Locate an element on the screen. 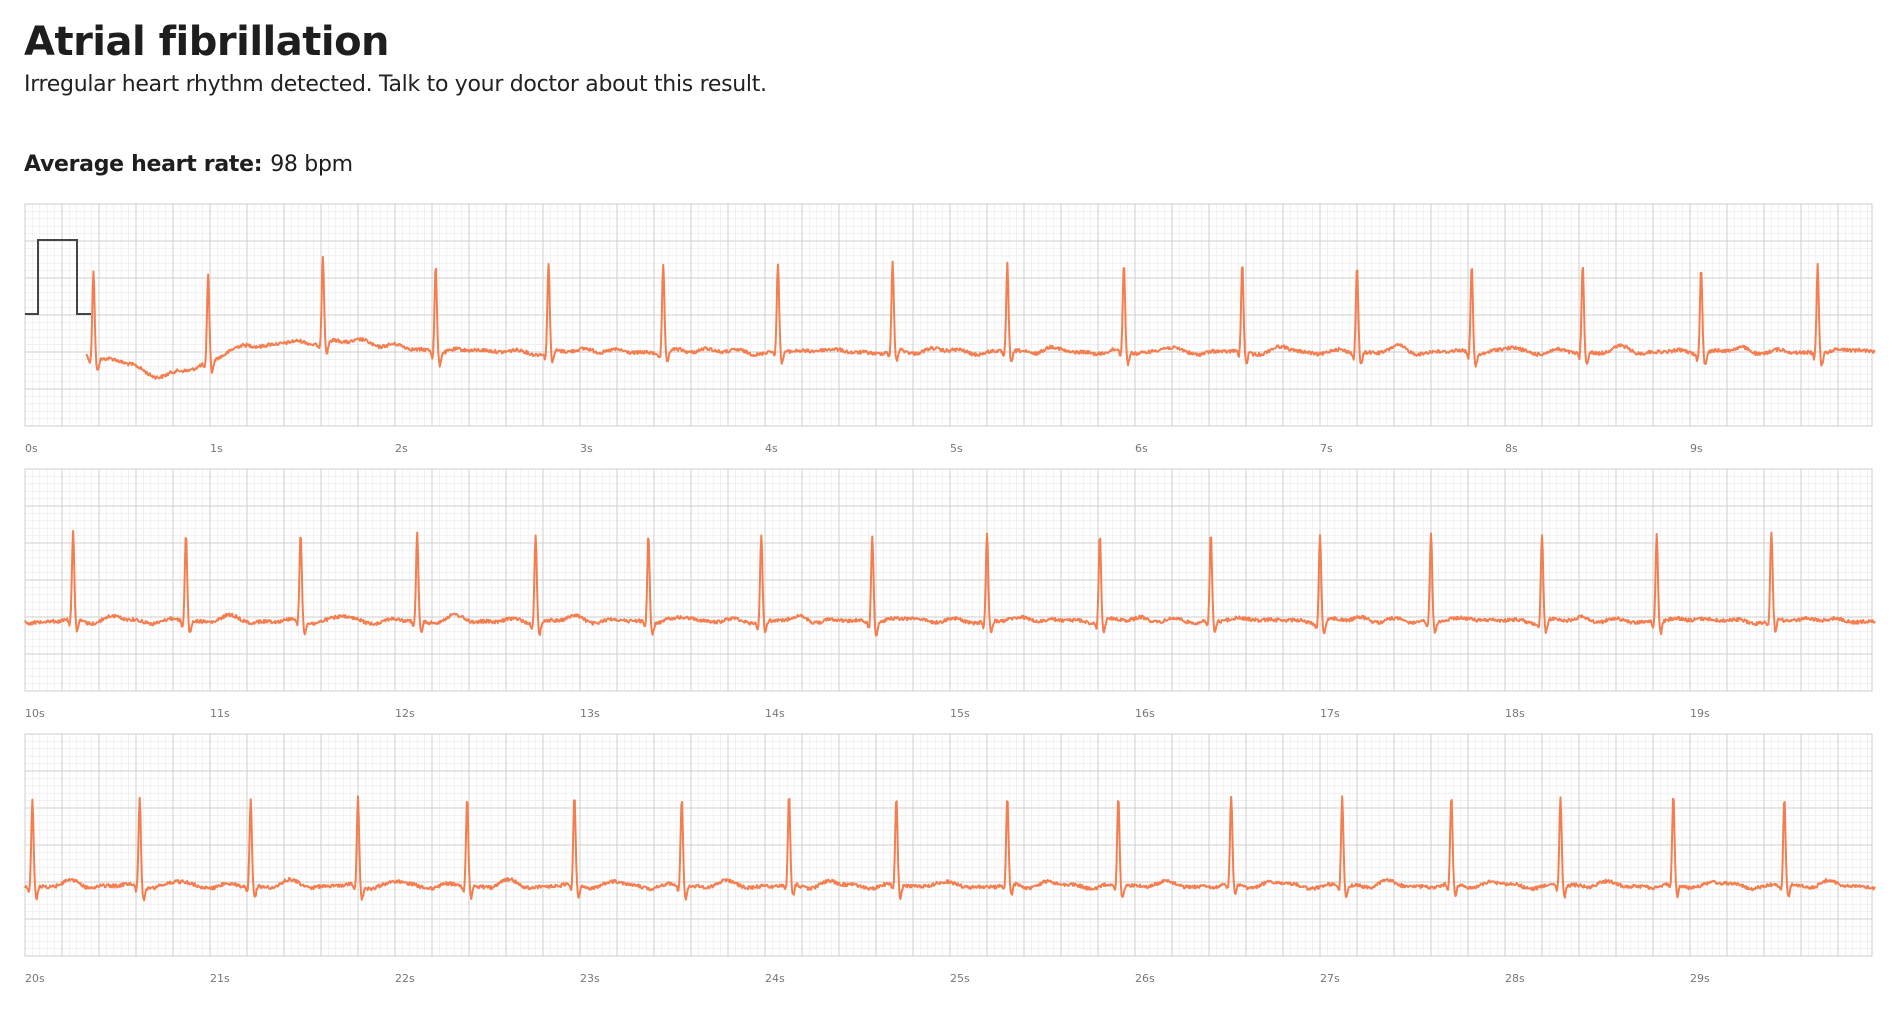  tick-label: 6s is located at coordinates (1141, 448).